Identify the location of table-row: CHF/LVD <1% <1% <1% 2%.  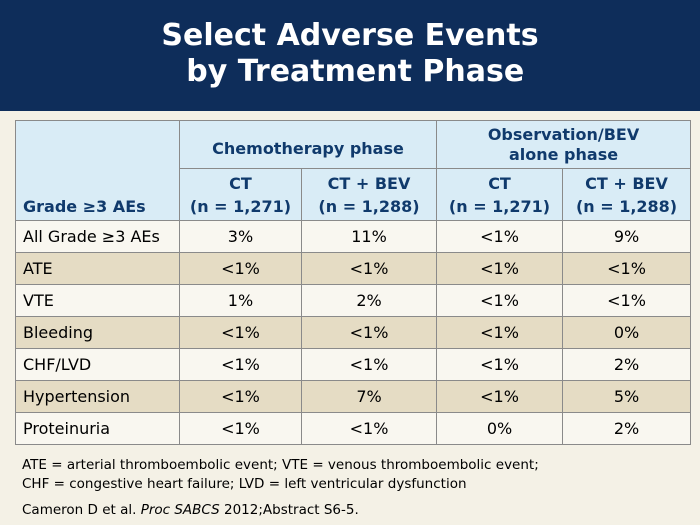
(353, 364).